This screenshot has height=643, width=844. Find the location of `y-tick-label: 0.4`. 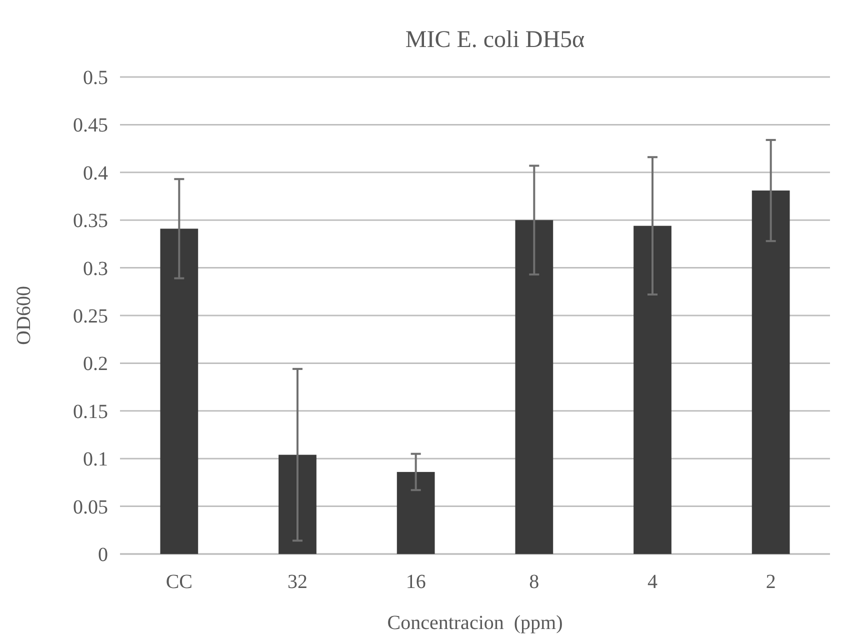

y-tick-label: 0.4 is located at coordinates (95, 173).